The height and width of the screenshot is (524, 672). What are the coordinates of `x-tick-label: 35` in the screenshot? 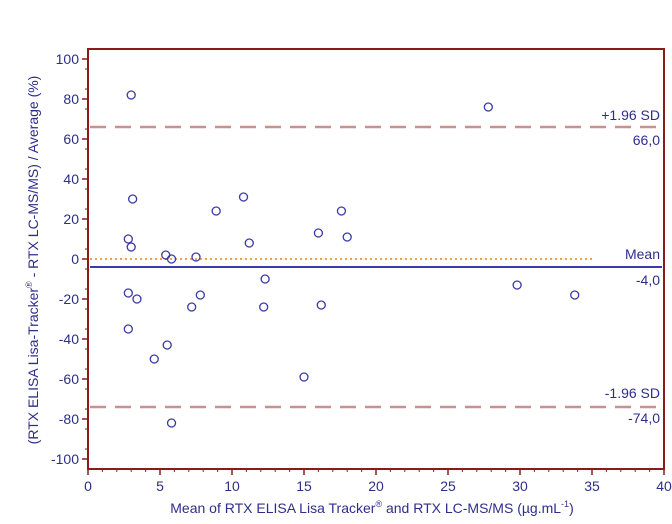 It's located at (592, 486).